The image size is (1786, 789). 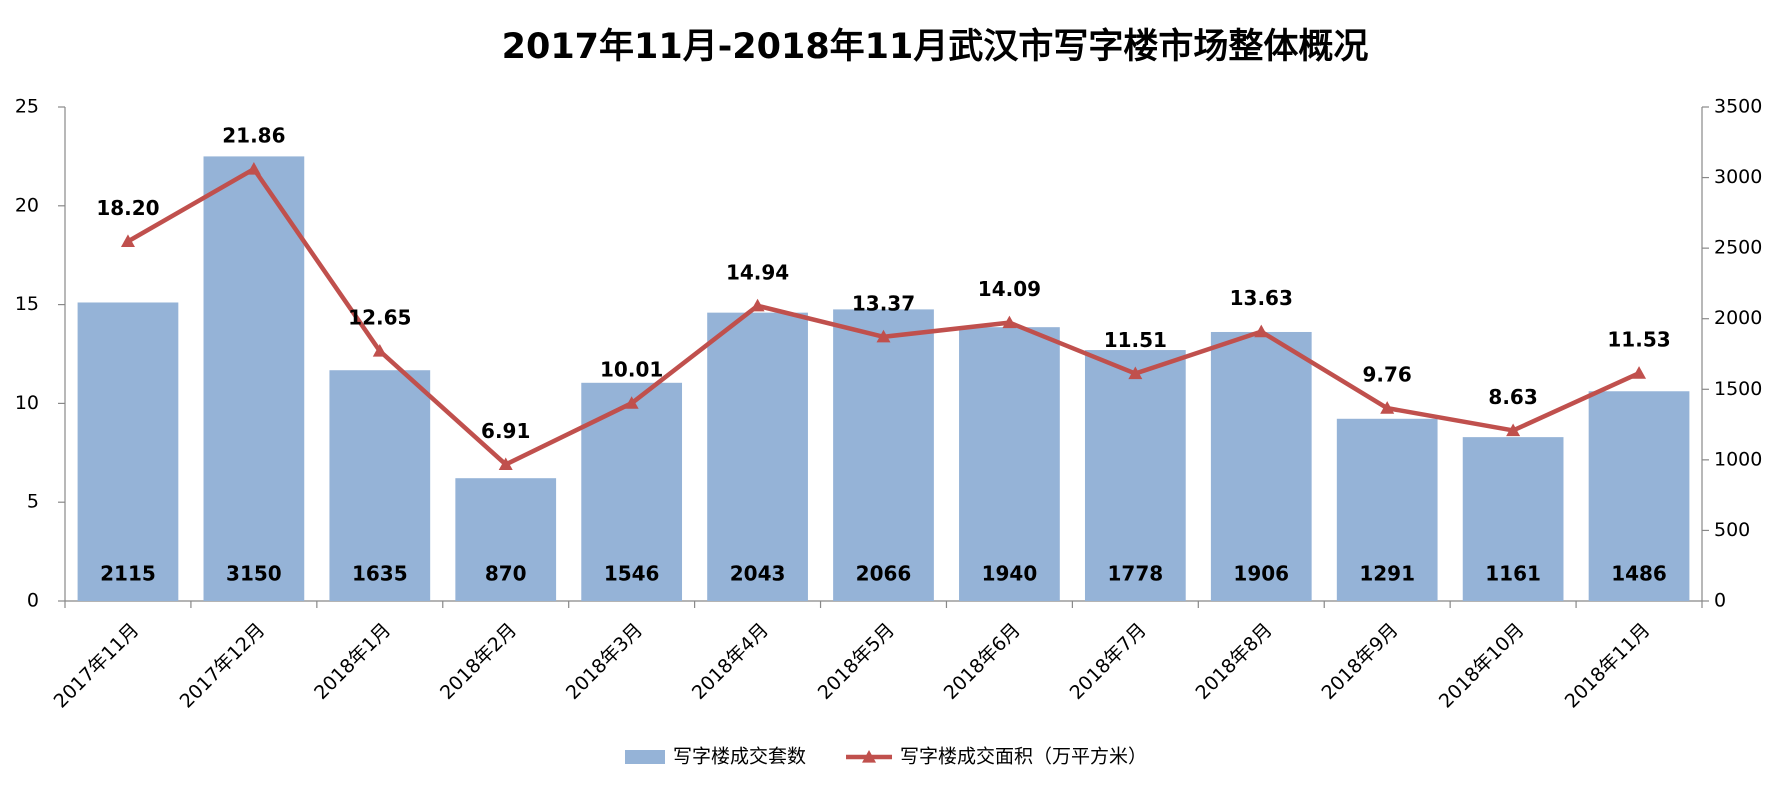 I want to click on legend-marker, so click(x=869, y=756).